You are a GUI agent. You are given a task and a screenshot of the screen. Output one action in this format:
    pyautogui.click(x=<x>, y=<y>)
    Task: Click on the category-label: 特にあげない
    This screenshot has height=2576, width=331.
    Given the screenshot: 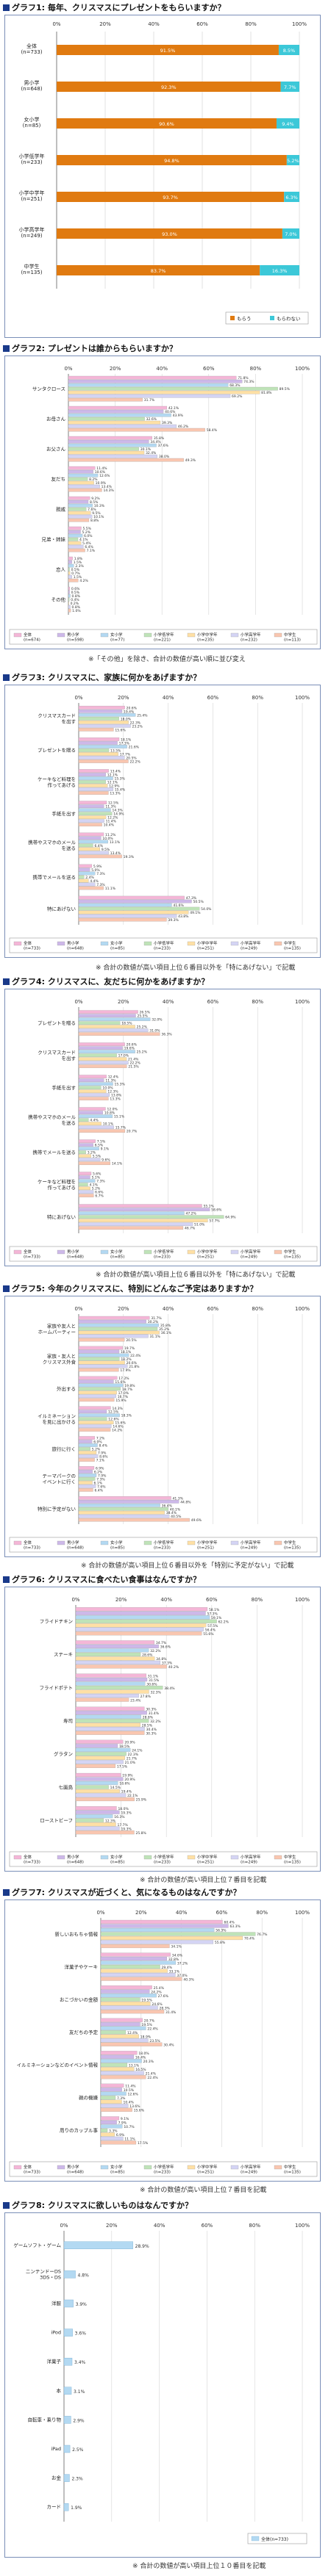 What is the action you would take?
    pyautogui.click(x=61, y=1216)
    